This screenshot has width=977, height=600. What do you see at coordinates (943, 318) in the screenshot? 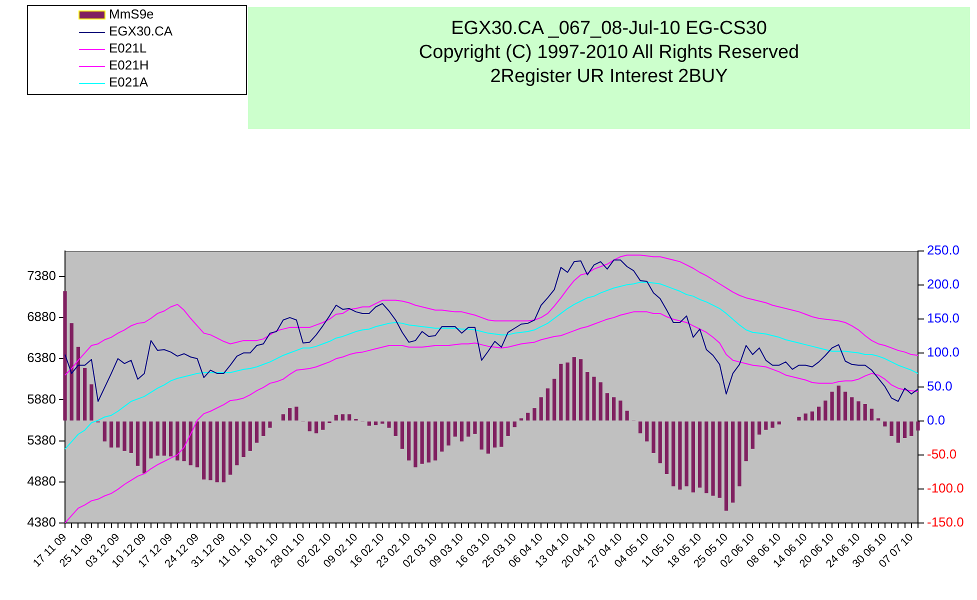
I see `y2-tick-label: 150.0` at bounding box center [943, 318].